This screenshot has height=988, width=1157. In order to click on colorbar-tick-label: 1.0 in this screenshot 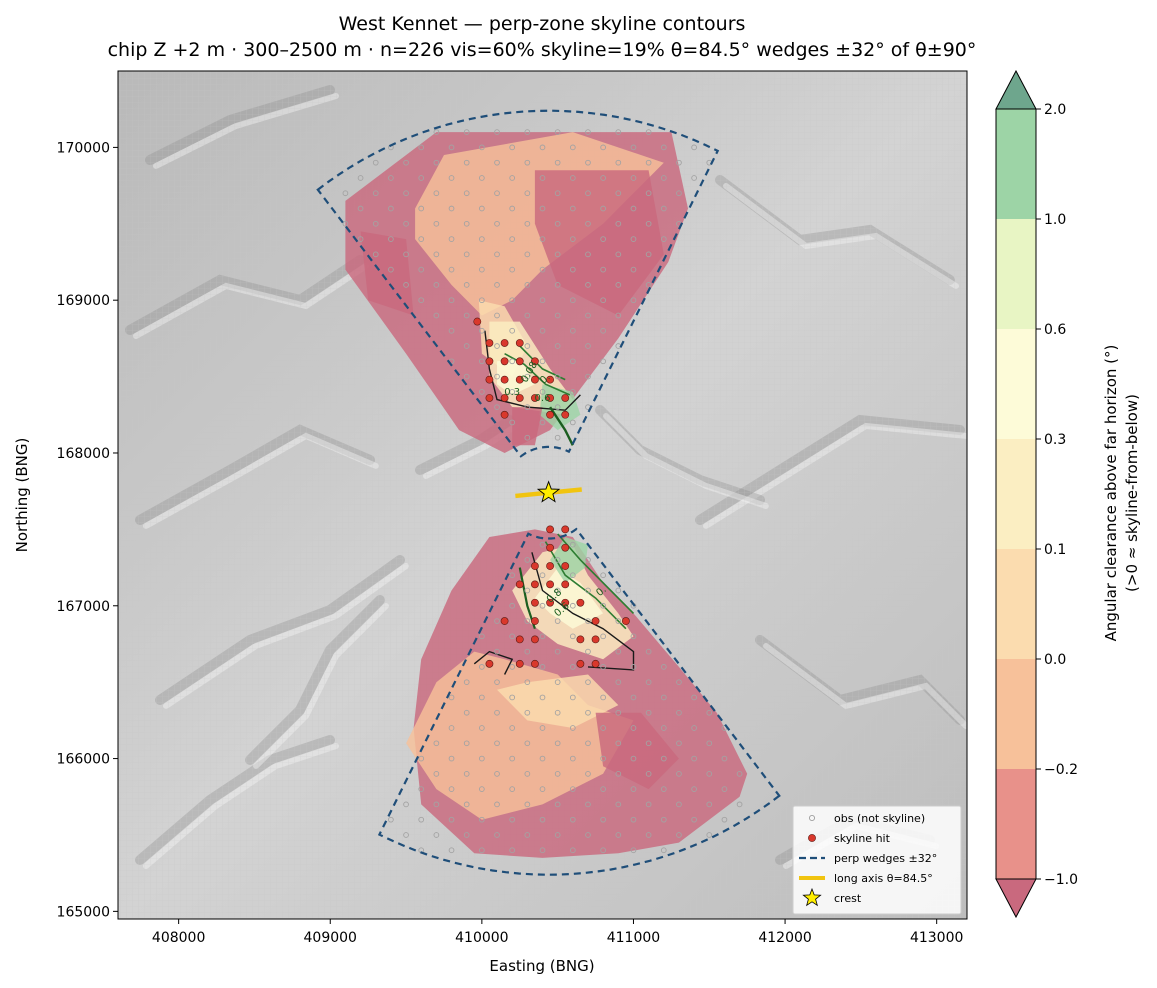, I will do `click(1055, 220)`.